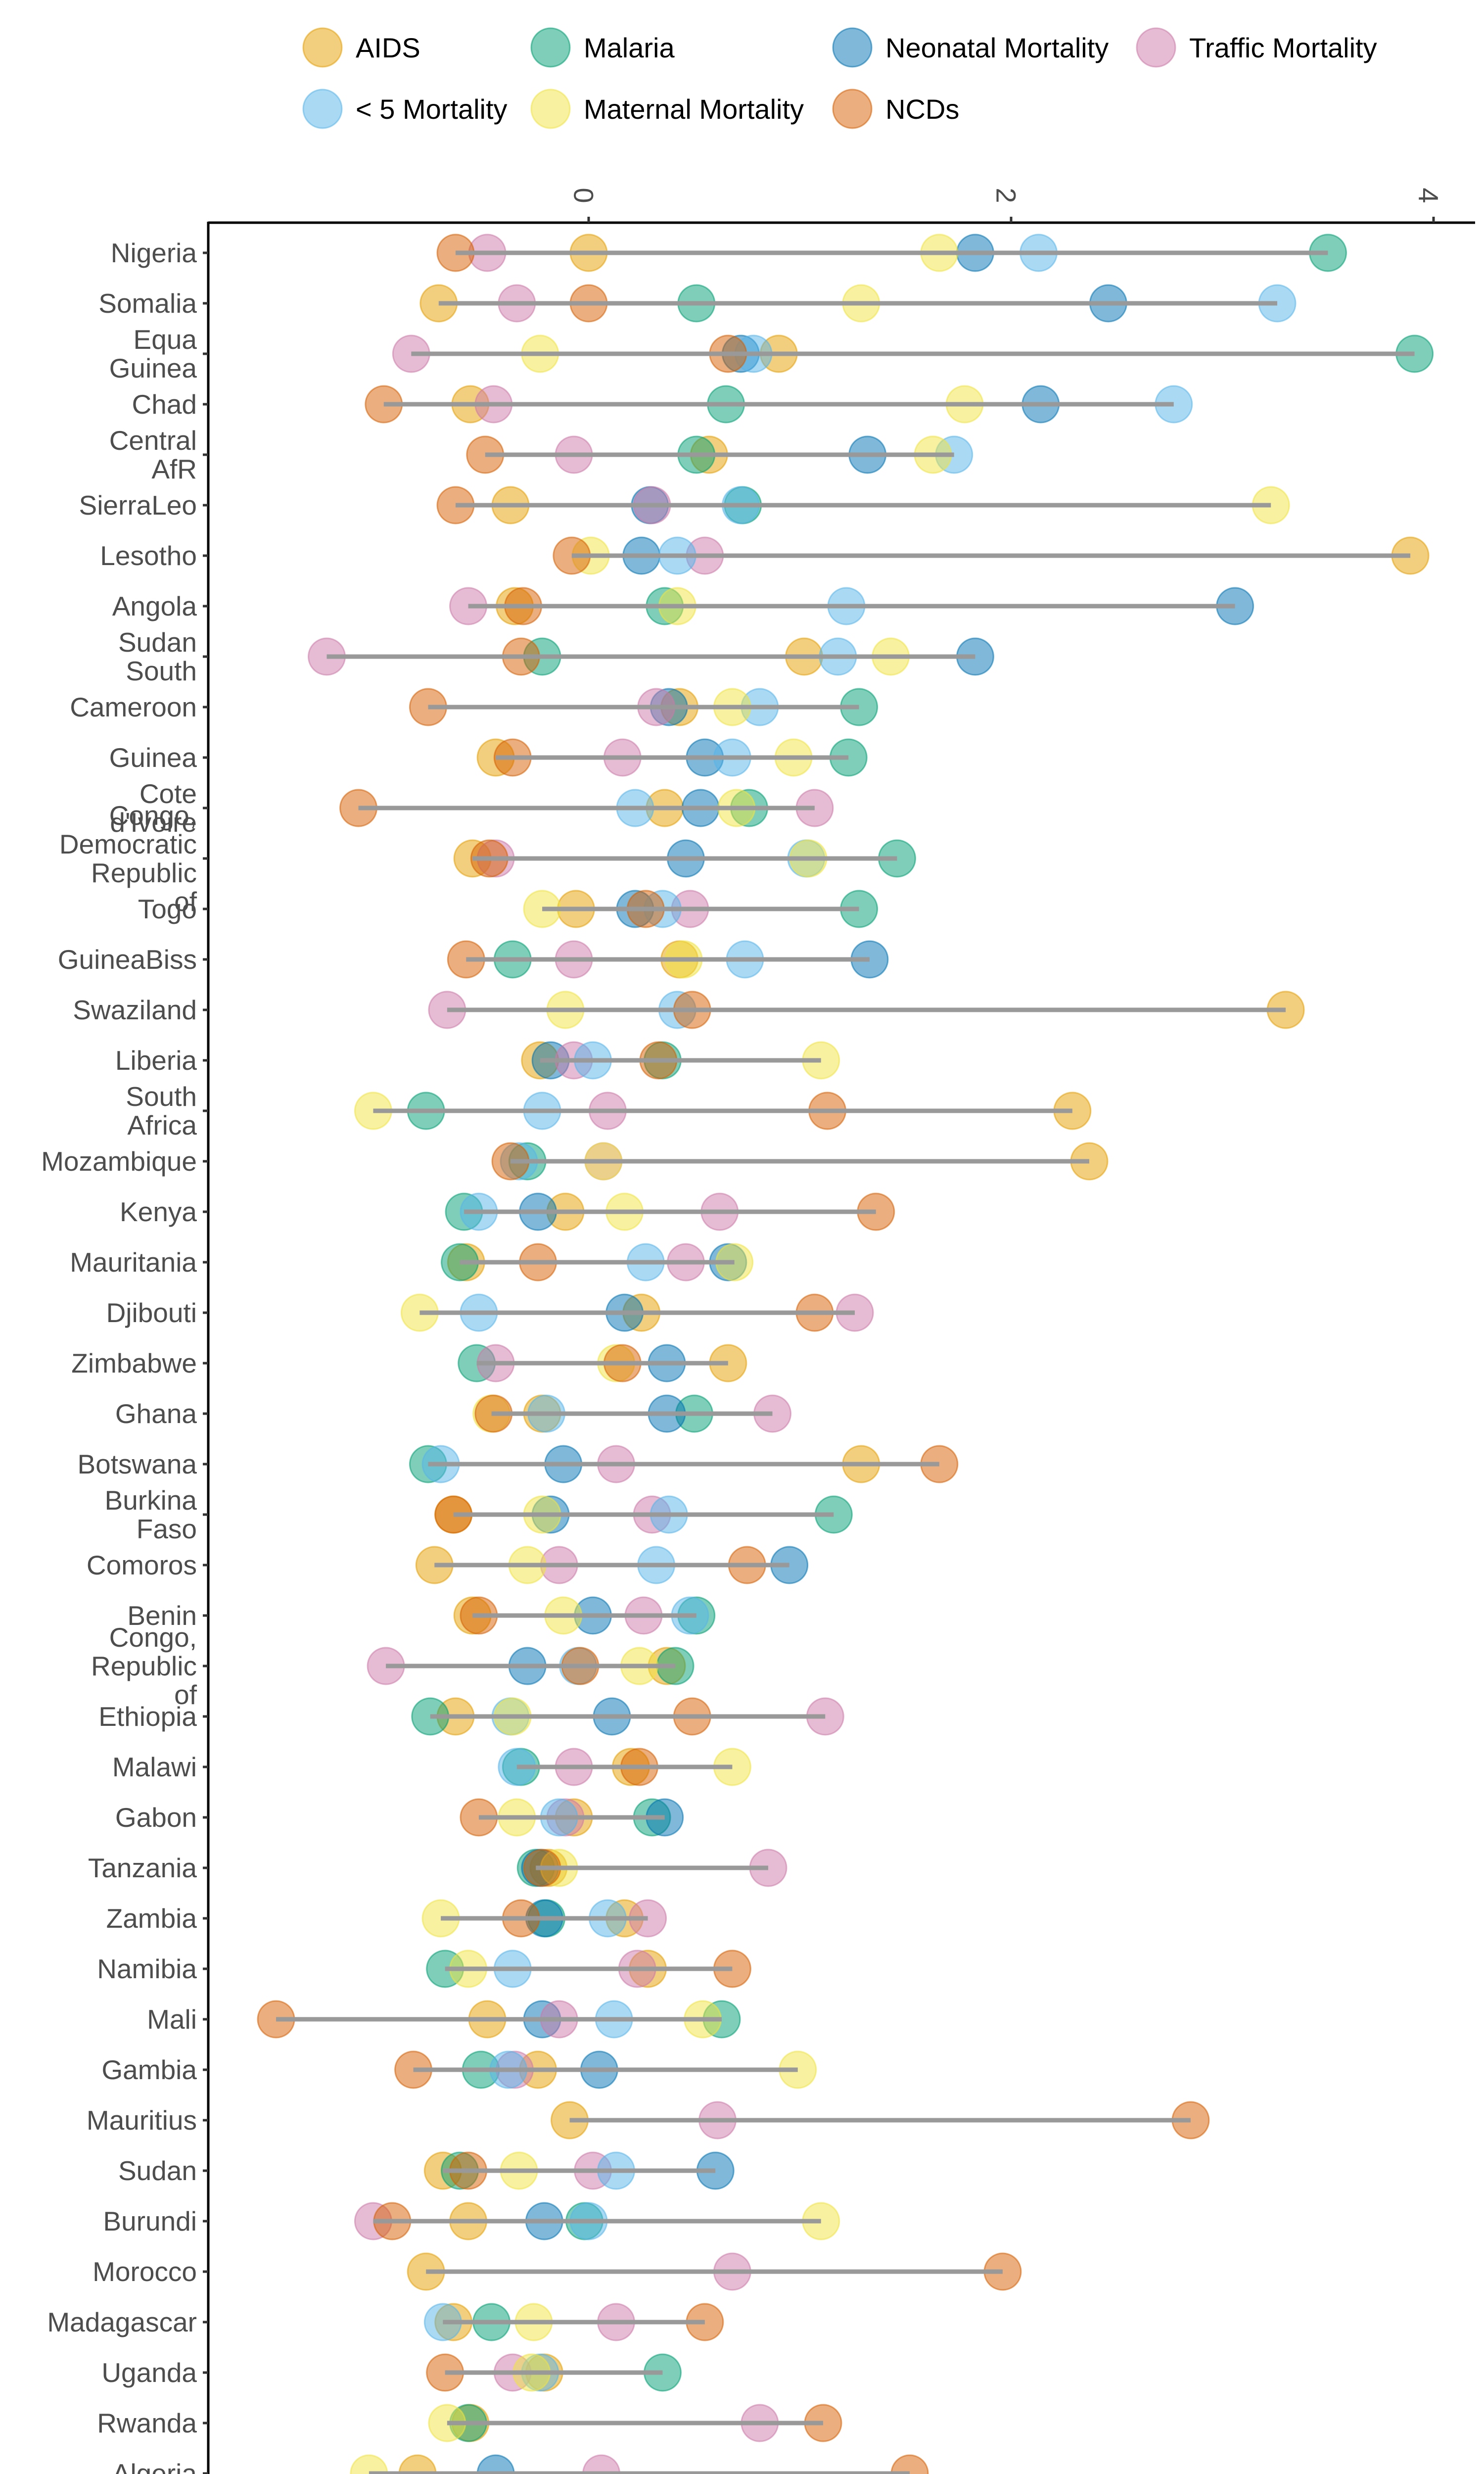 Image resolution: width=1484 pixels, height=2474 pixels. Describe the element at coordinates (137, 1464) in the screenshot. I see `y-tick-label-line: Botswana` at that location.